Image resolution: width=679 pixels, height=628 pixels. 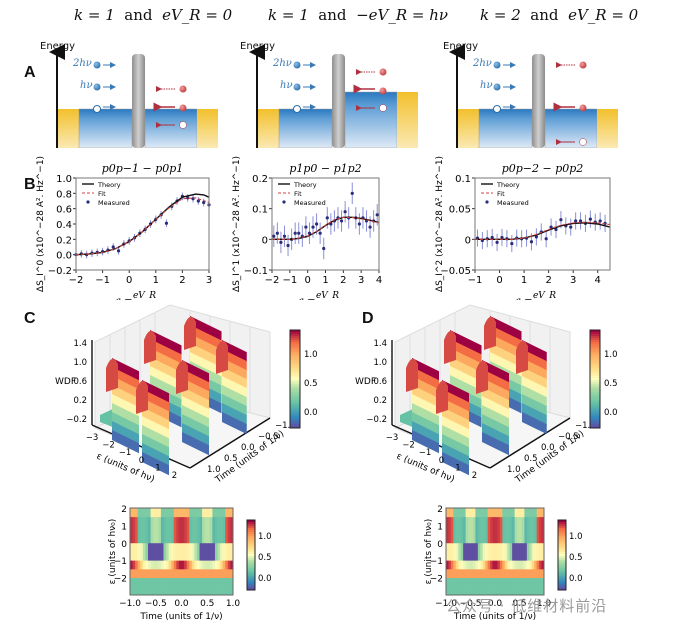 What do you see at coordinates (107, 418) in the screenshot?
I see `surface-base-teal` at bounding box center [107, 418].